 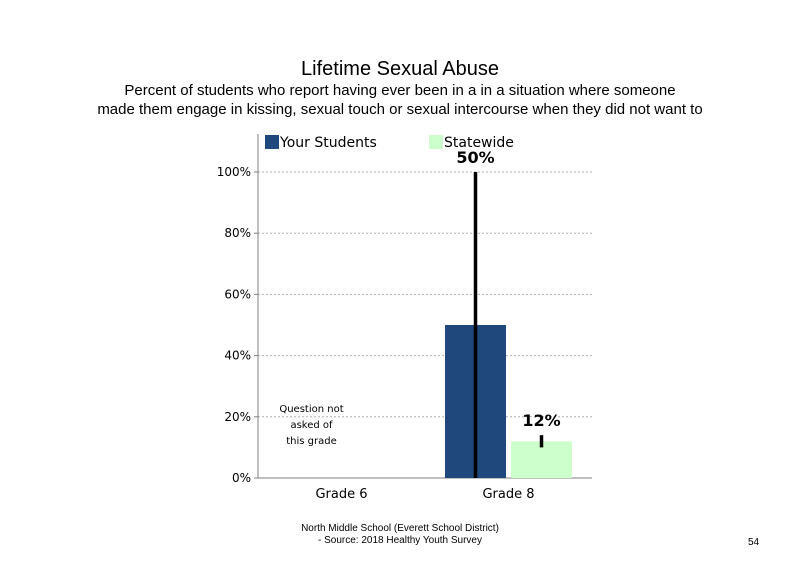 I want to click on x-tick-label: Grade 6, so click(x=341, y=494).